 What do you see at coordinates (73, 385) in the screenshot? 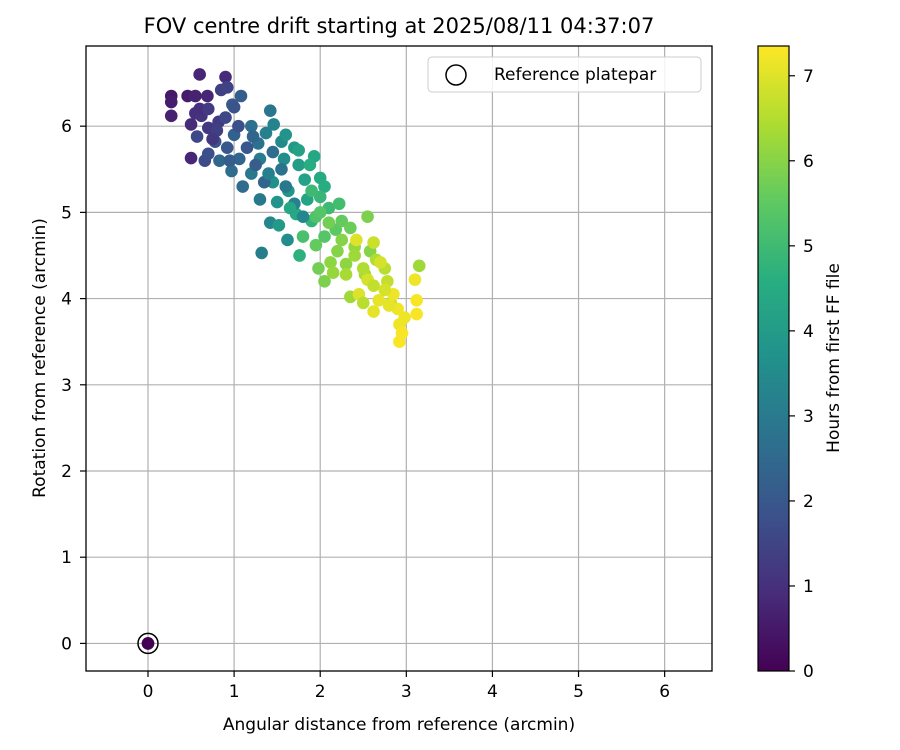
I see `y-axis-ticks: 0 1 2 3 4 5 6` at bounding box center [73, 385].